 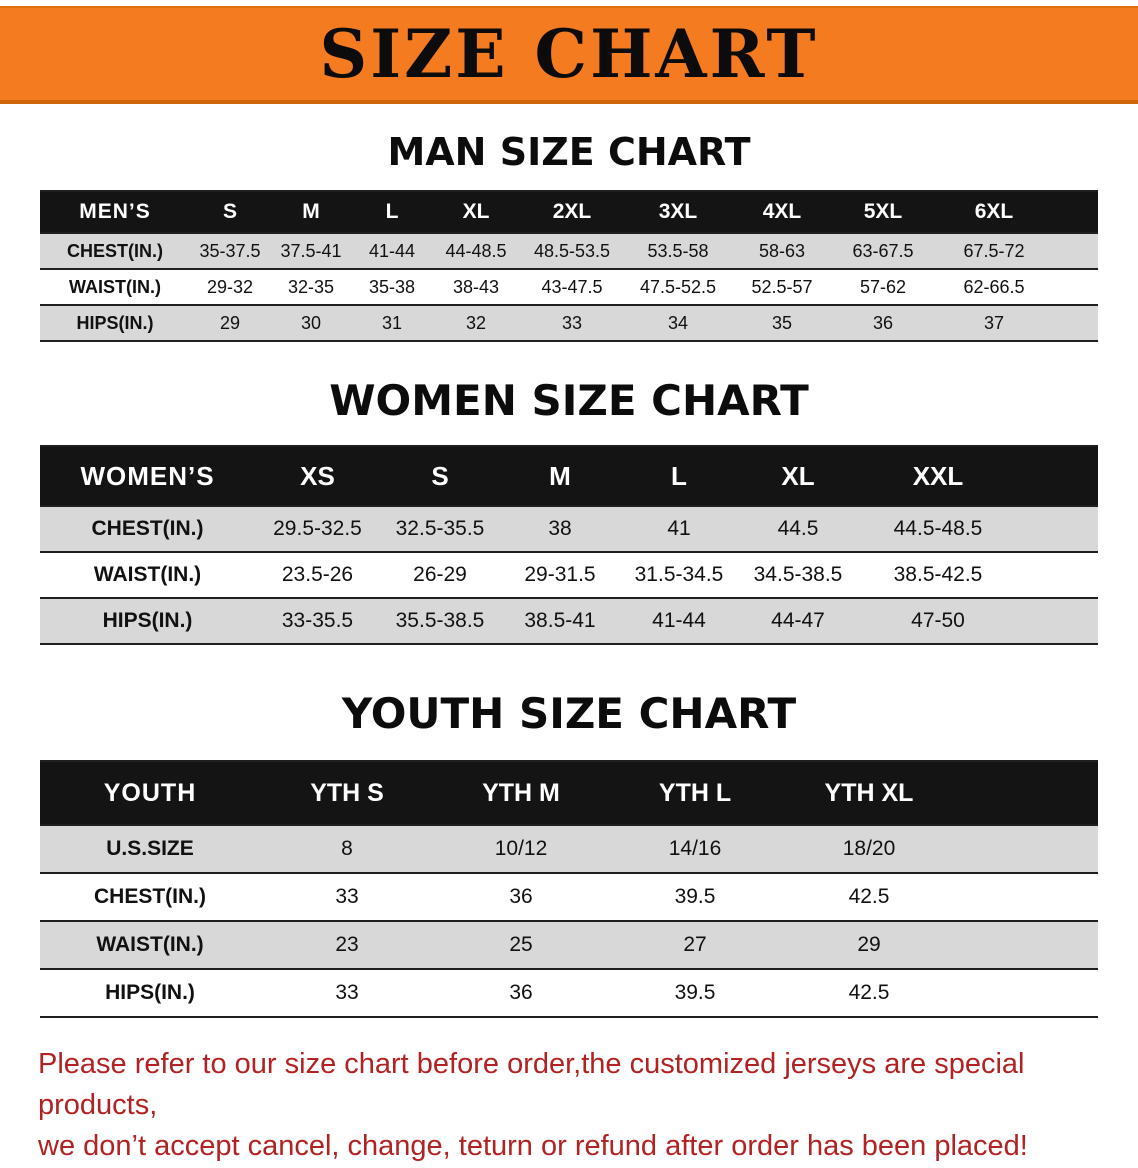 What do you see at coordinates (569, 212) in the screenshot?
I see `men-table-header-row: MEN’S S M L XL 2XL 3XL 4XL 5XL 6XL` at bounding box center [569, 212].